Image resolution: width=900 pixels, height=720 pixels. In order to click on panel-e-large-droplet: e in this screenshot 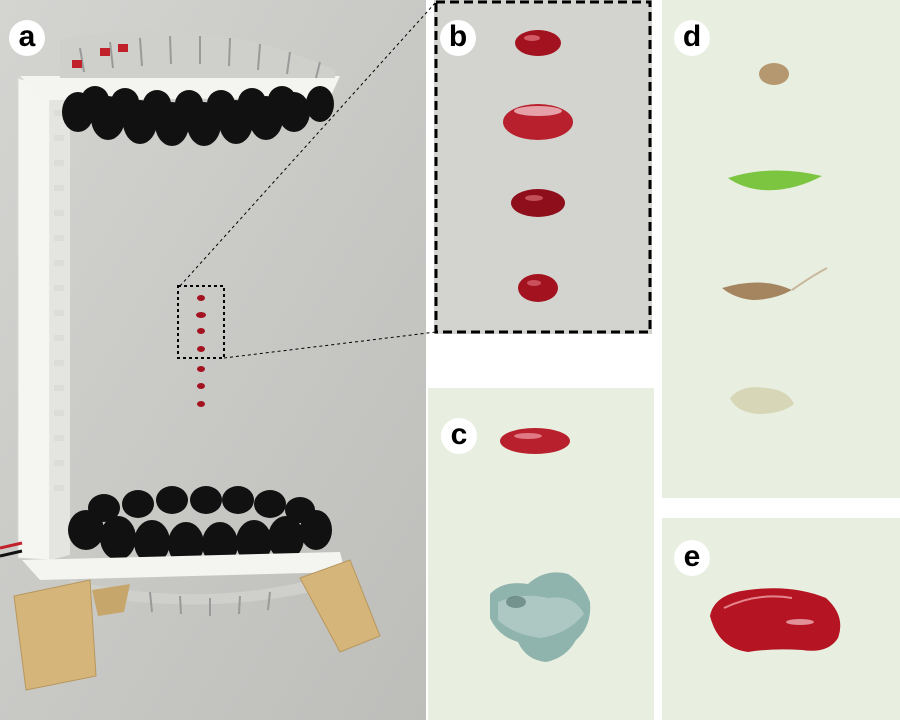, I will do `click(781, 619)`.